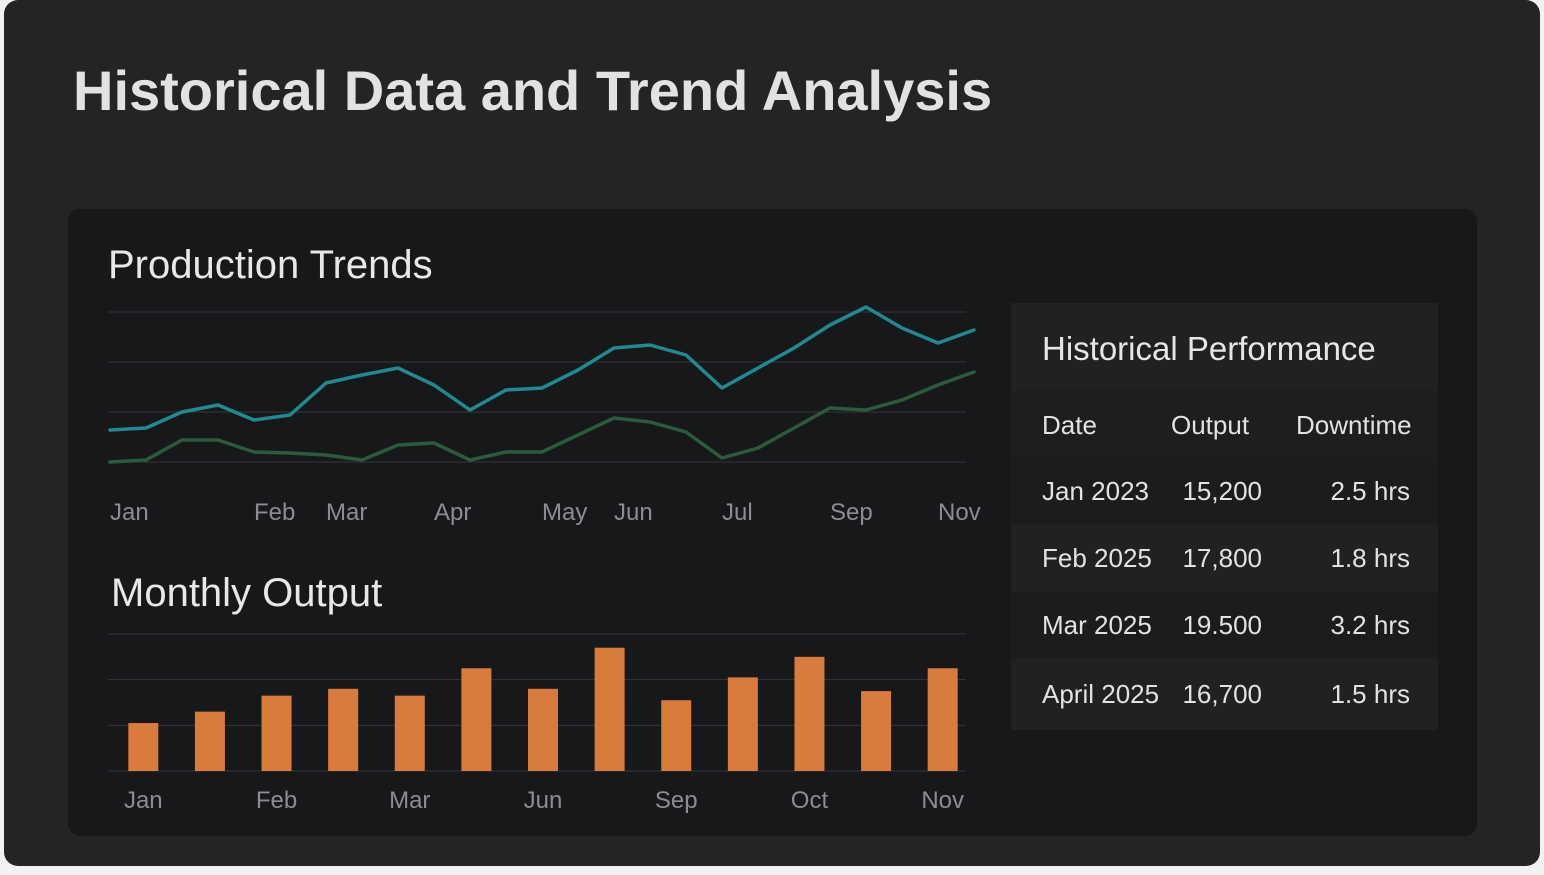 This screenshot has height=875, width=1544. Describe the element at coordinates (810, 800) in the screenshot. I see `x-tick-label: Oct` at that location.